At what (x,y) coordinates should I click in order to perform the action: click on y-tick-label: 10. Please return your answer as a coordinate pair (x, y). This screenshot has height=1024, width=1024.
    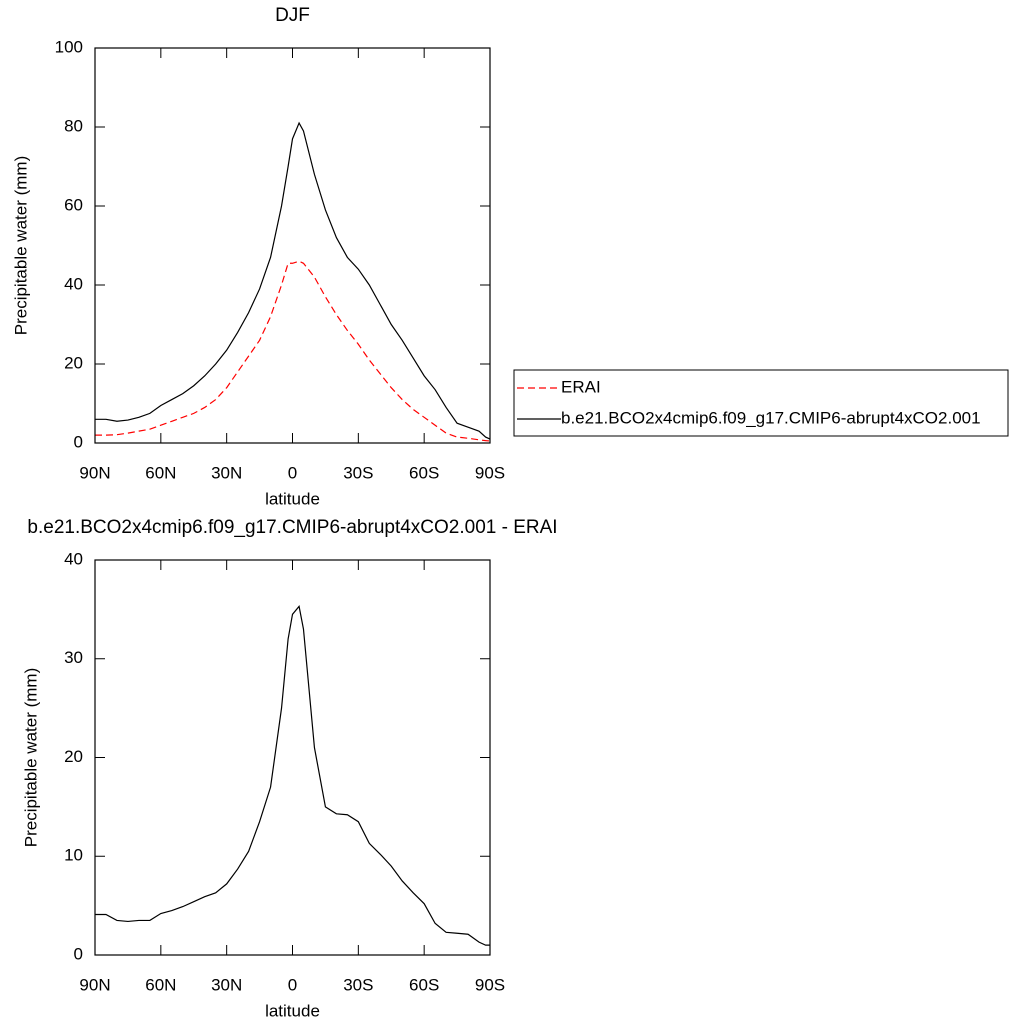
    Looking at the image, I should click on (73, 855).